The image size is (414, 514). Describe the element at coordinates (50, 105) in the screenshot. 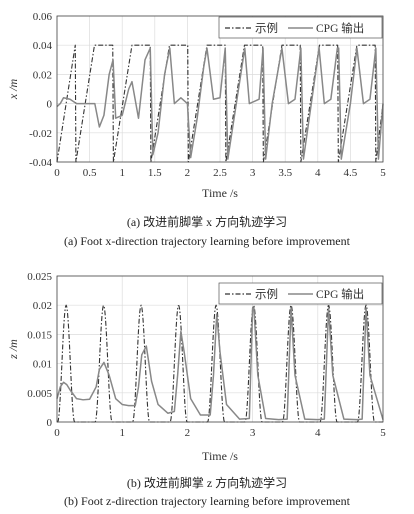

I see `chart-a-y-tick-label: 0` at that location.